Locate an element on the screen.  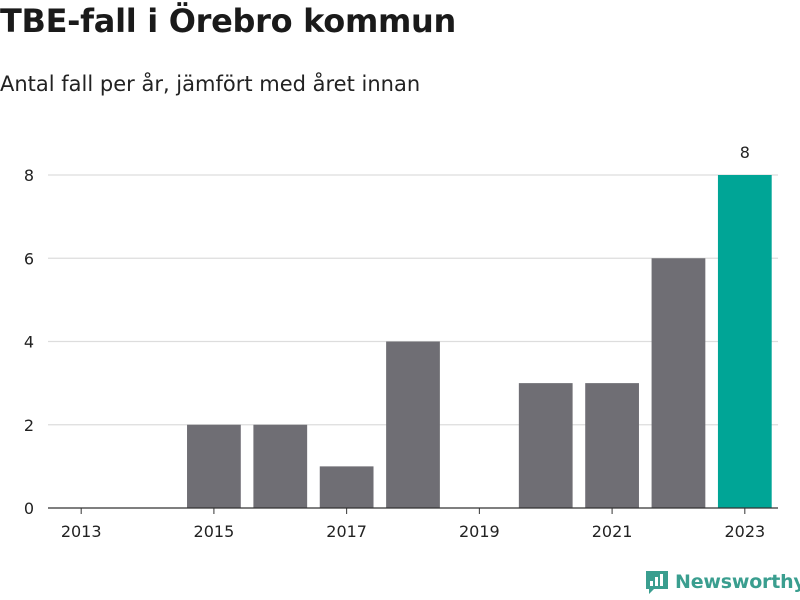
x-tick-label: 2021 is located at coordinates (612, 531).